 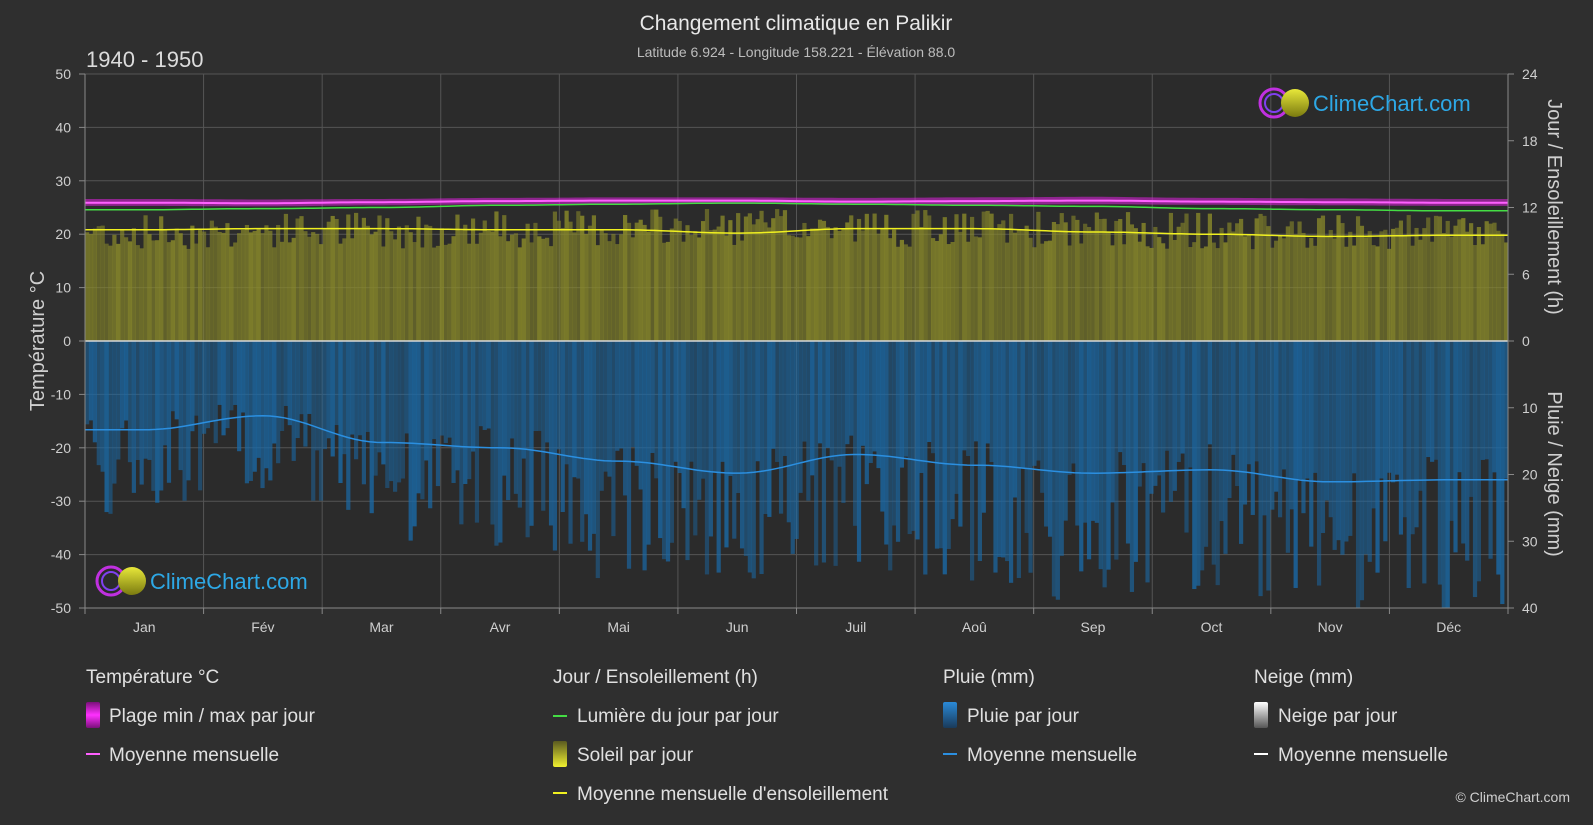 What do you see at coordinates (1023, 716) in the screenshot?
I see `legend-label-rain: Pluie par jour` at bounding box center [1023, 716].